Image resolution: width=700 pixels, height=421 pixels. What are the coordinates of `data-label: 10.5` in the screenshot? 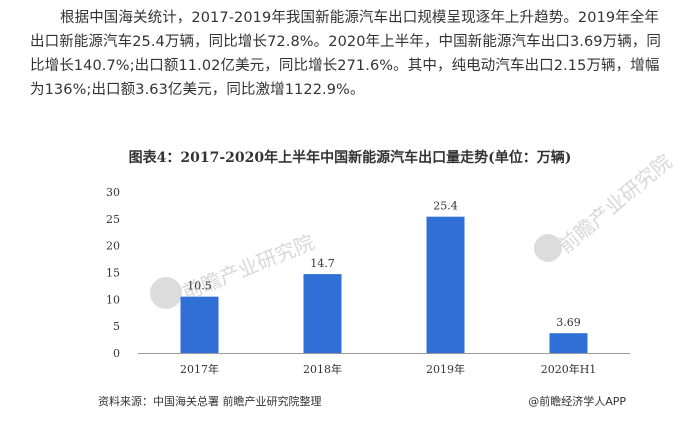 It's located at (199, 286).